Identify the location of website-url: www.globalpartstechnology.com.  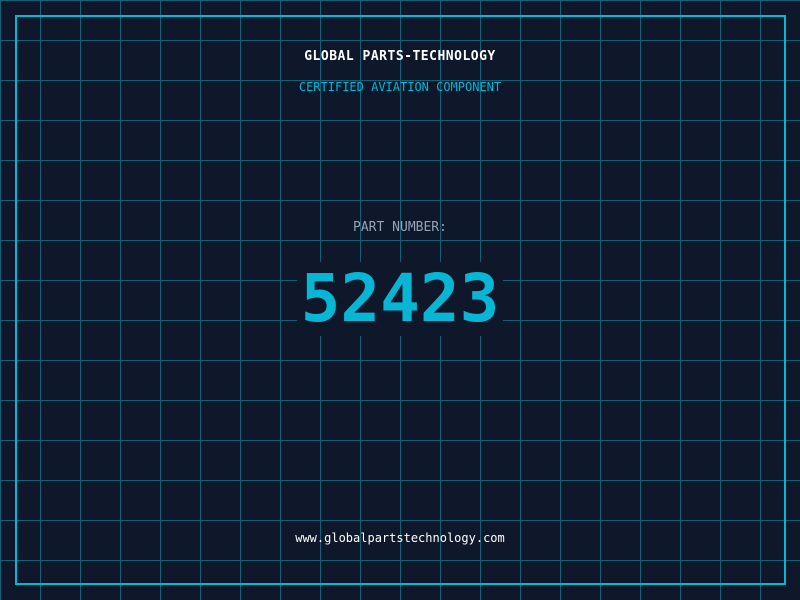
(400, 538).